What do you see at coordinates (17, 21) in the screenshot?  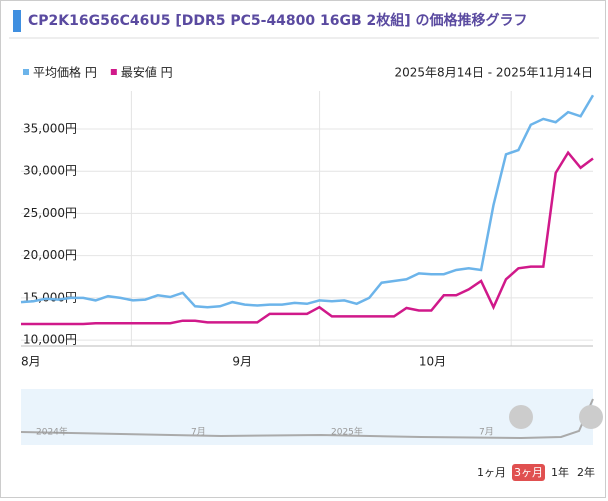 I see `title-marker` at bounding box center [17, 21].